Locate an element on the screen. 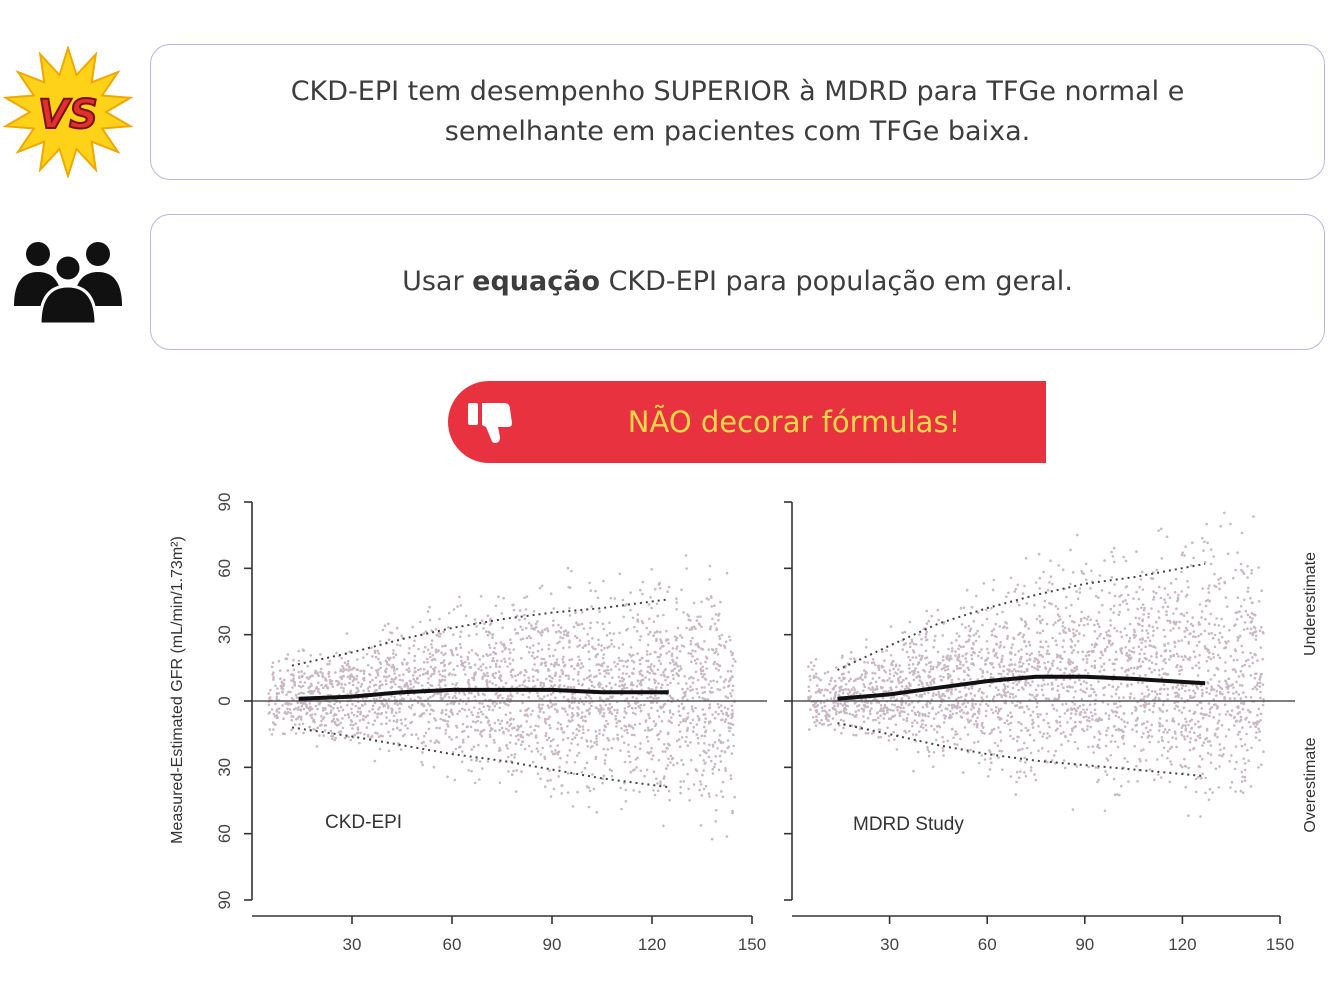  x-tick-label: 90 is located at coordinates (552, 944).